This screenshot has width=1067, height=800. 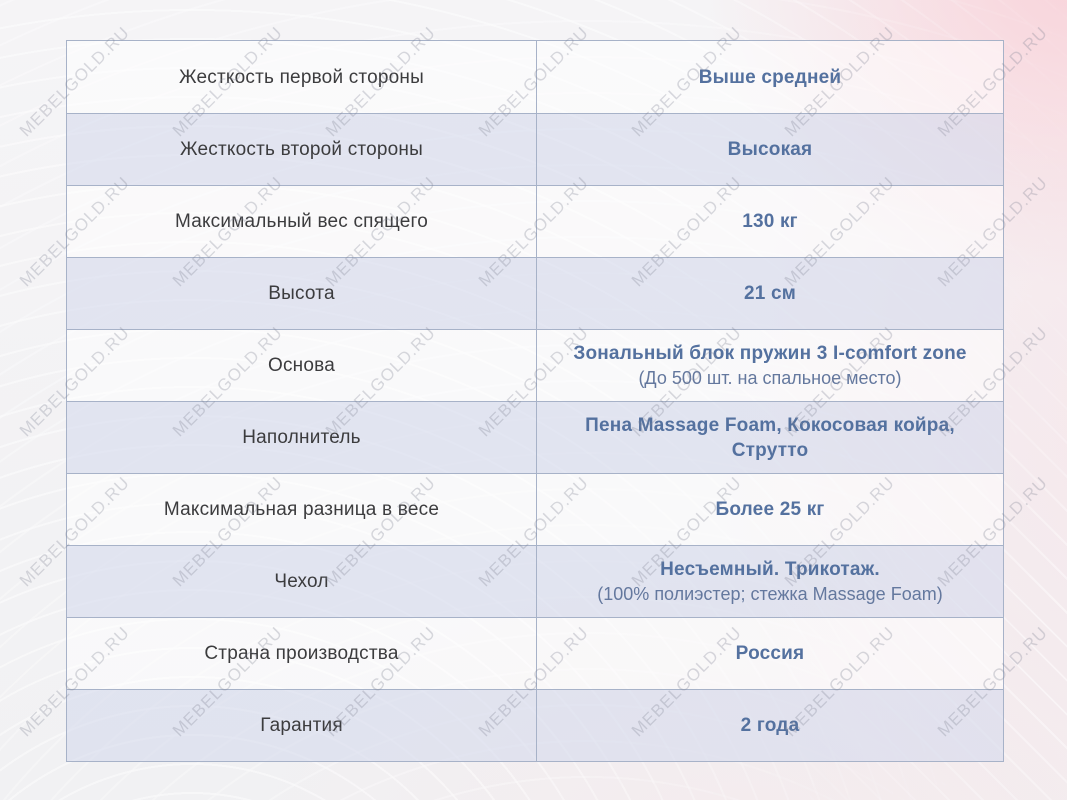 I want to click on table-row: Высота 21 см, so click(x=535, y=293).